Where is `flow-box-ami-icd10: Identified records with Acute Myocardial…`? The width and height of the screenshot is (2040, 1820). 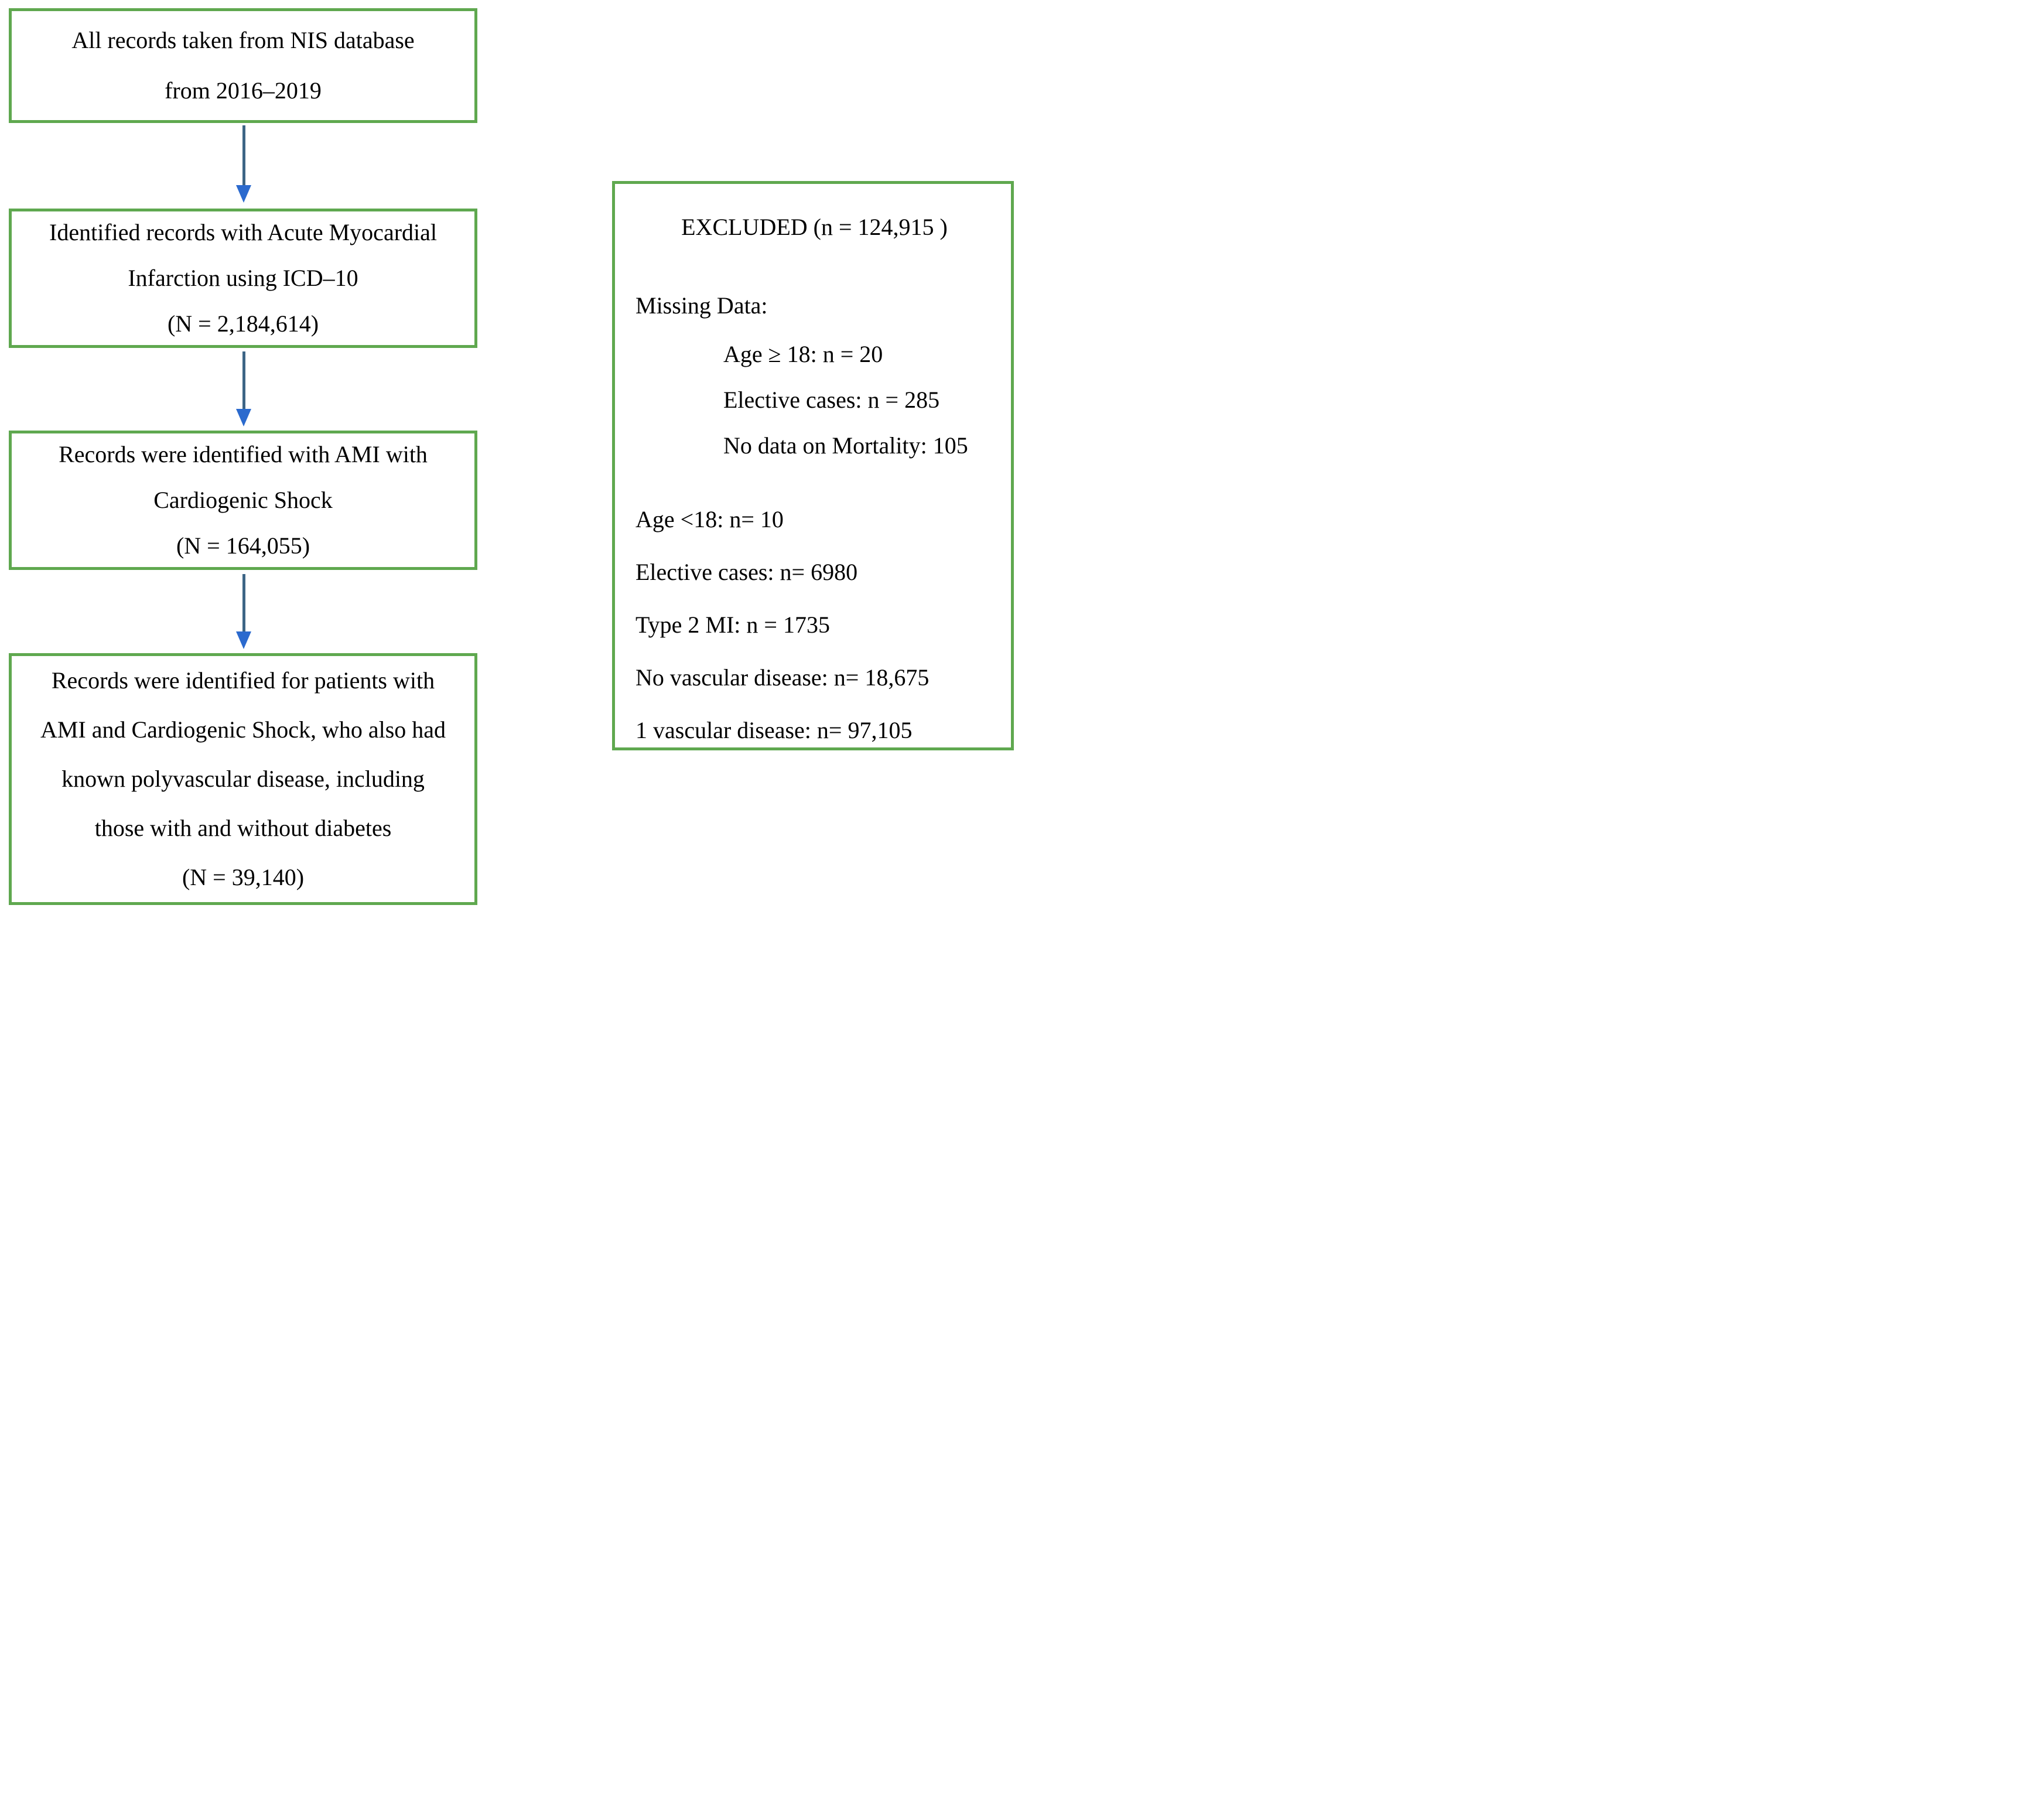
flow-box-ami-icd10: Identified records with Acute Myocardial… is located at coordinates (243, 278).